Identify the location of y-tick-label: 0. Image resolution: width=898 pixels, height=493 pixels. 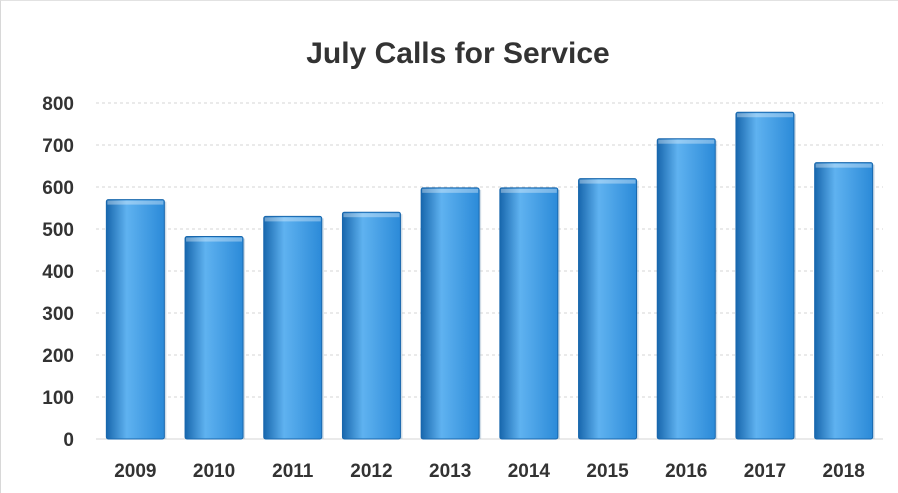
(68, 440).